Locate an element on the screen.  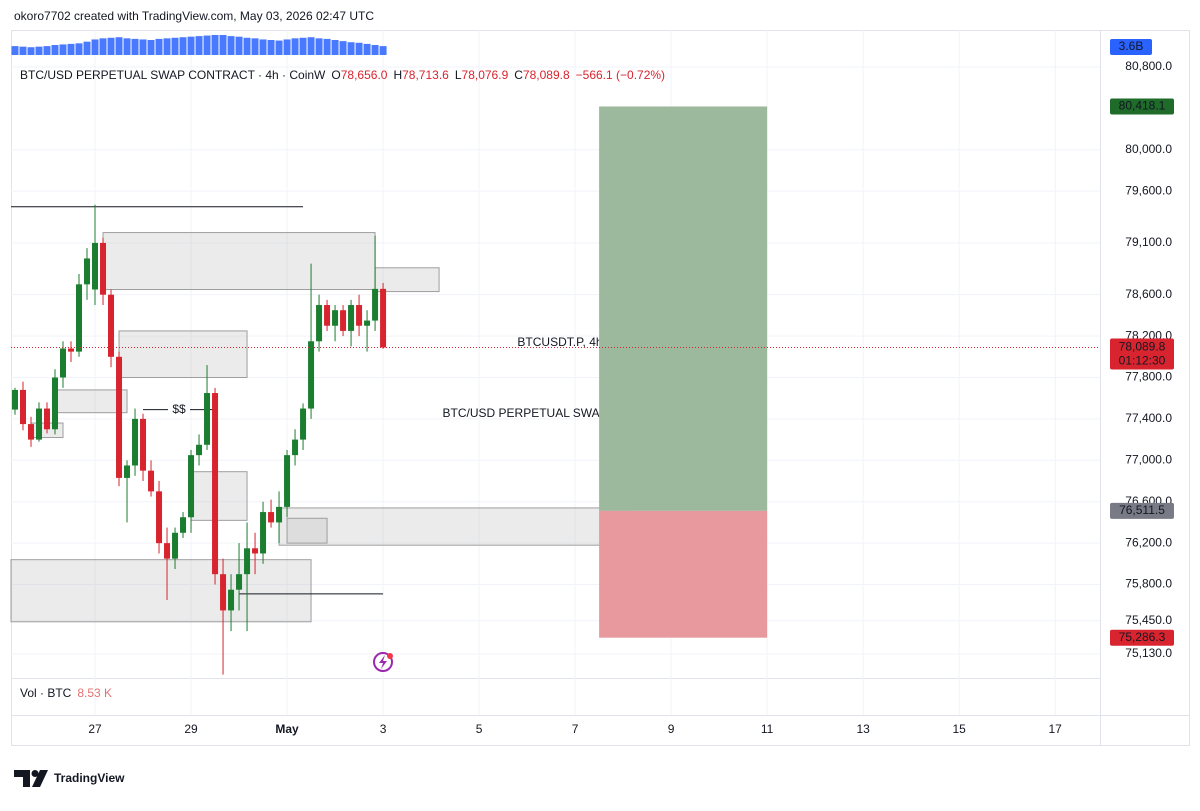
x-tick-label: 5 is located at coordinates (479, 729).